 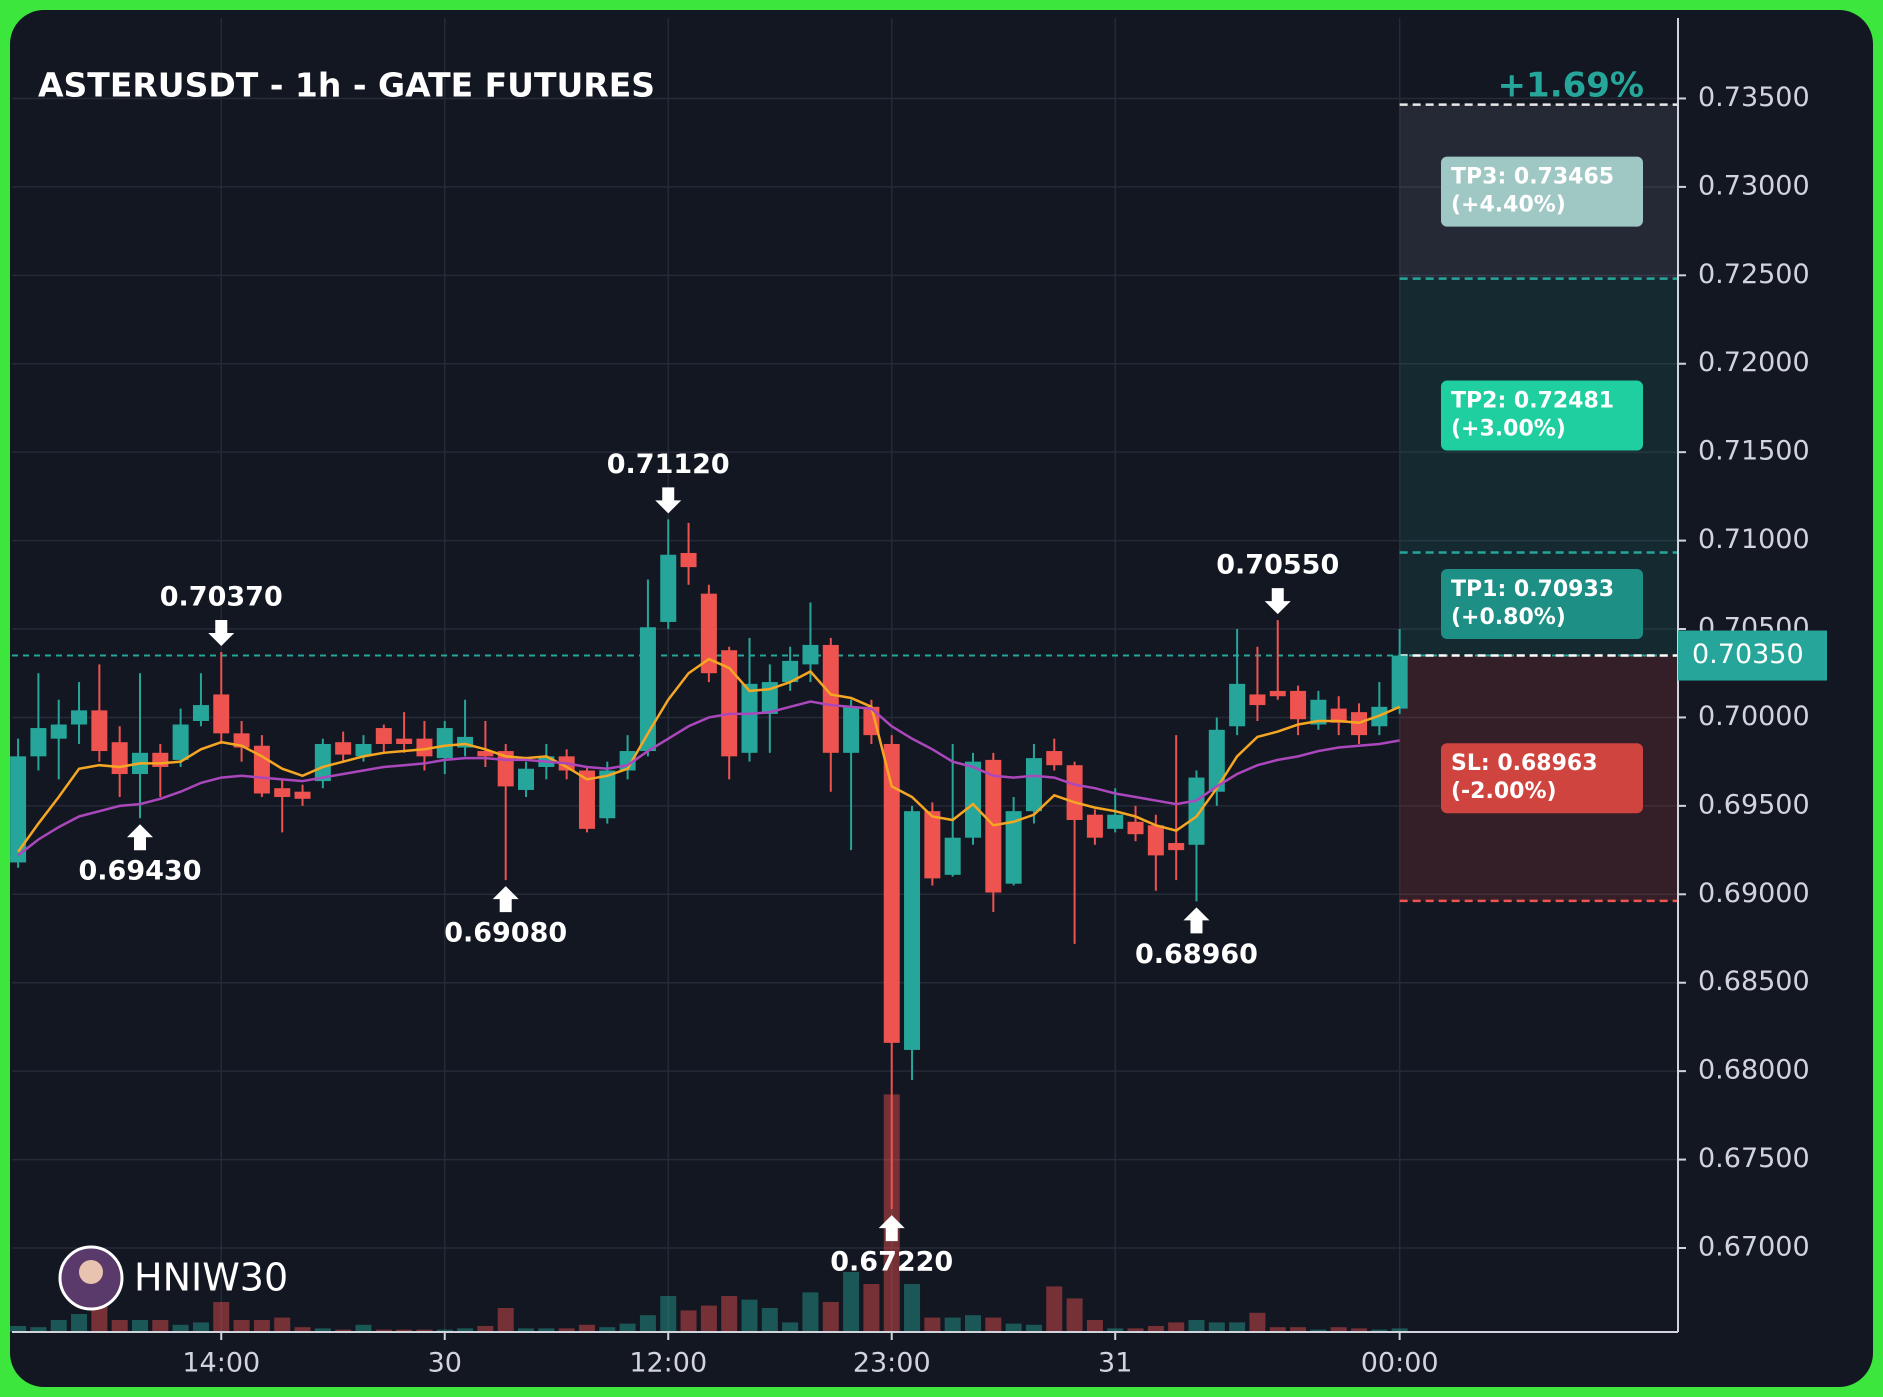 I want to click on x-tick-label: 30, so click(x=445, y=1363).